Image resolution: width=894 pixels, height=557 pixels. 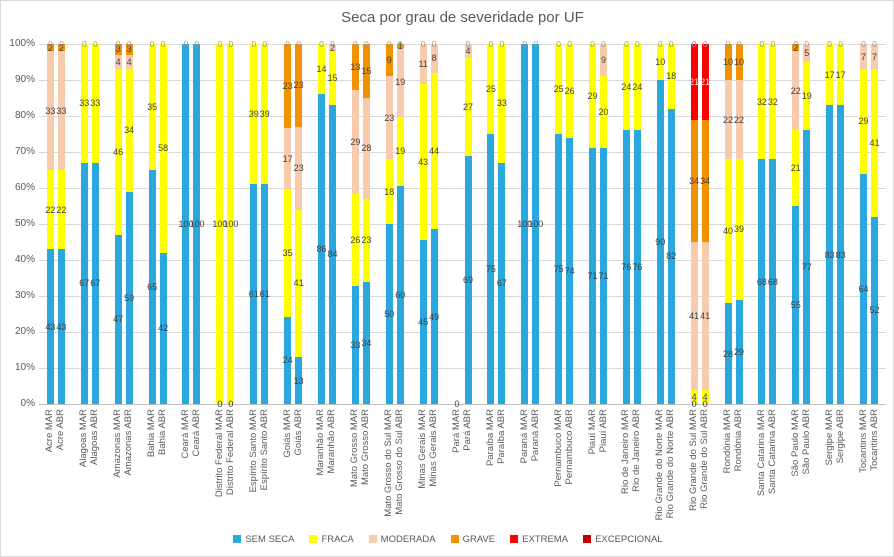 I want to click on bar-value-label: 21, so click(x=795, y=168).